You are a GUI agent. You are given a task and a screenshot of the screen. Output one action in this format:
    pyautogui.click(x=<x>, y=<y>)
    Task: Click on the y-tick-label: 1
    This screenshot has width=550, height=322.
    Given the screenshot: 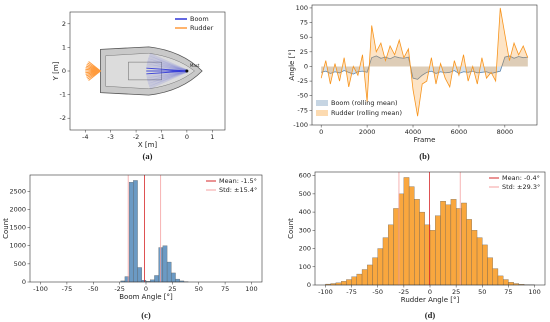 What is the action you would take?
    pyautogui.click(x=64, y=47)
    